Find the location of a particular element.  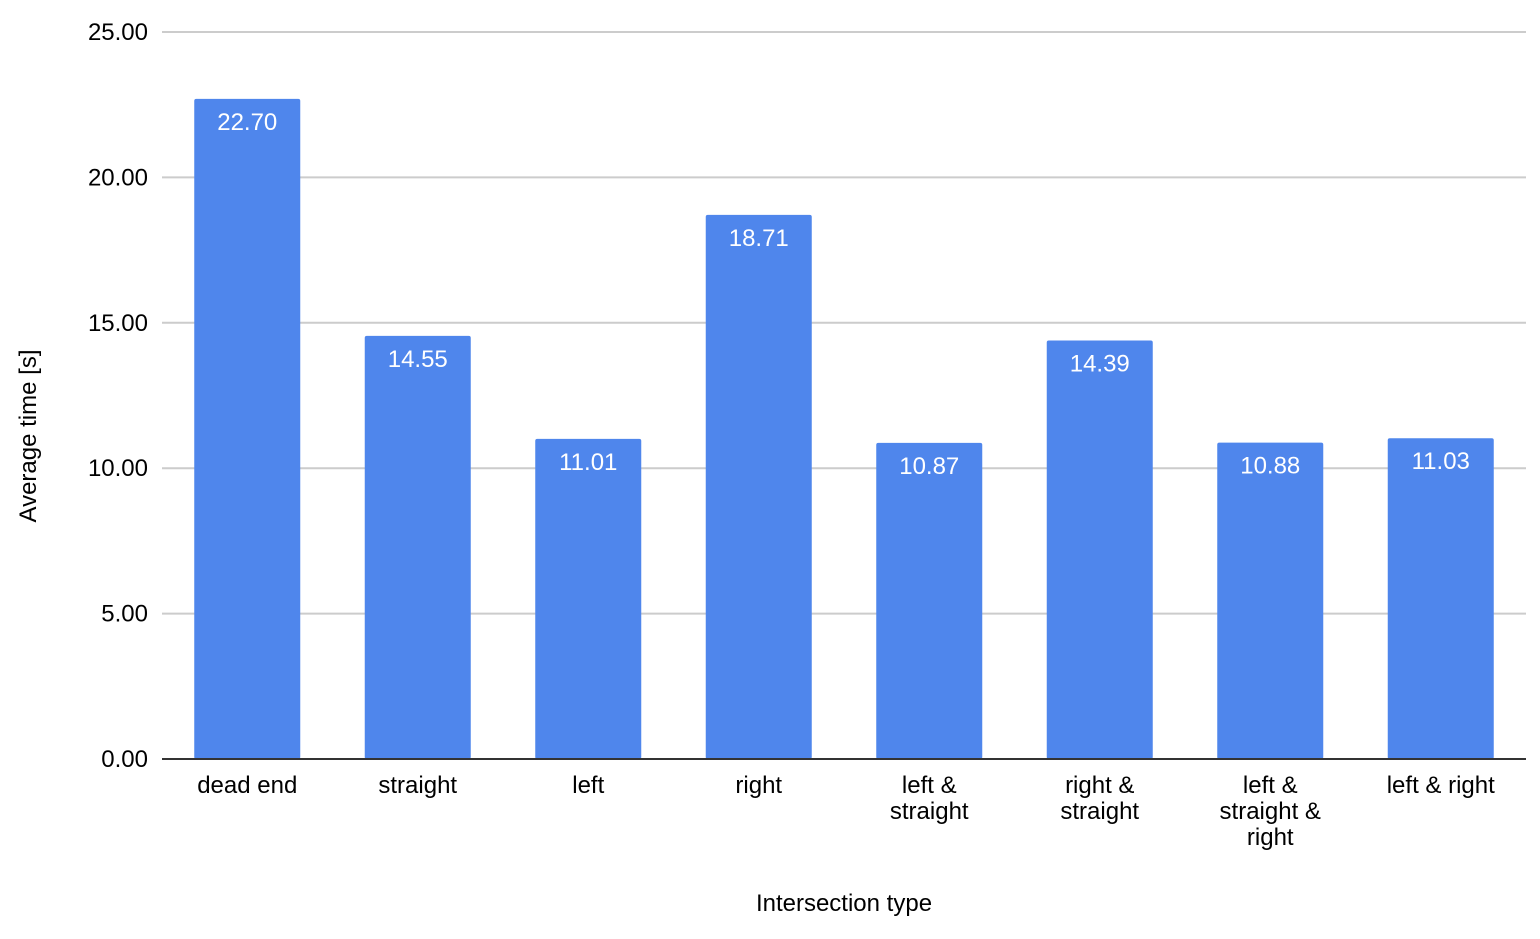

bar-value-label: 22.70 is located at coordinates (247, 122).